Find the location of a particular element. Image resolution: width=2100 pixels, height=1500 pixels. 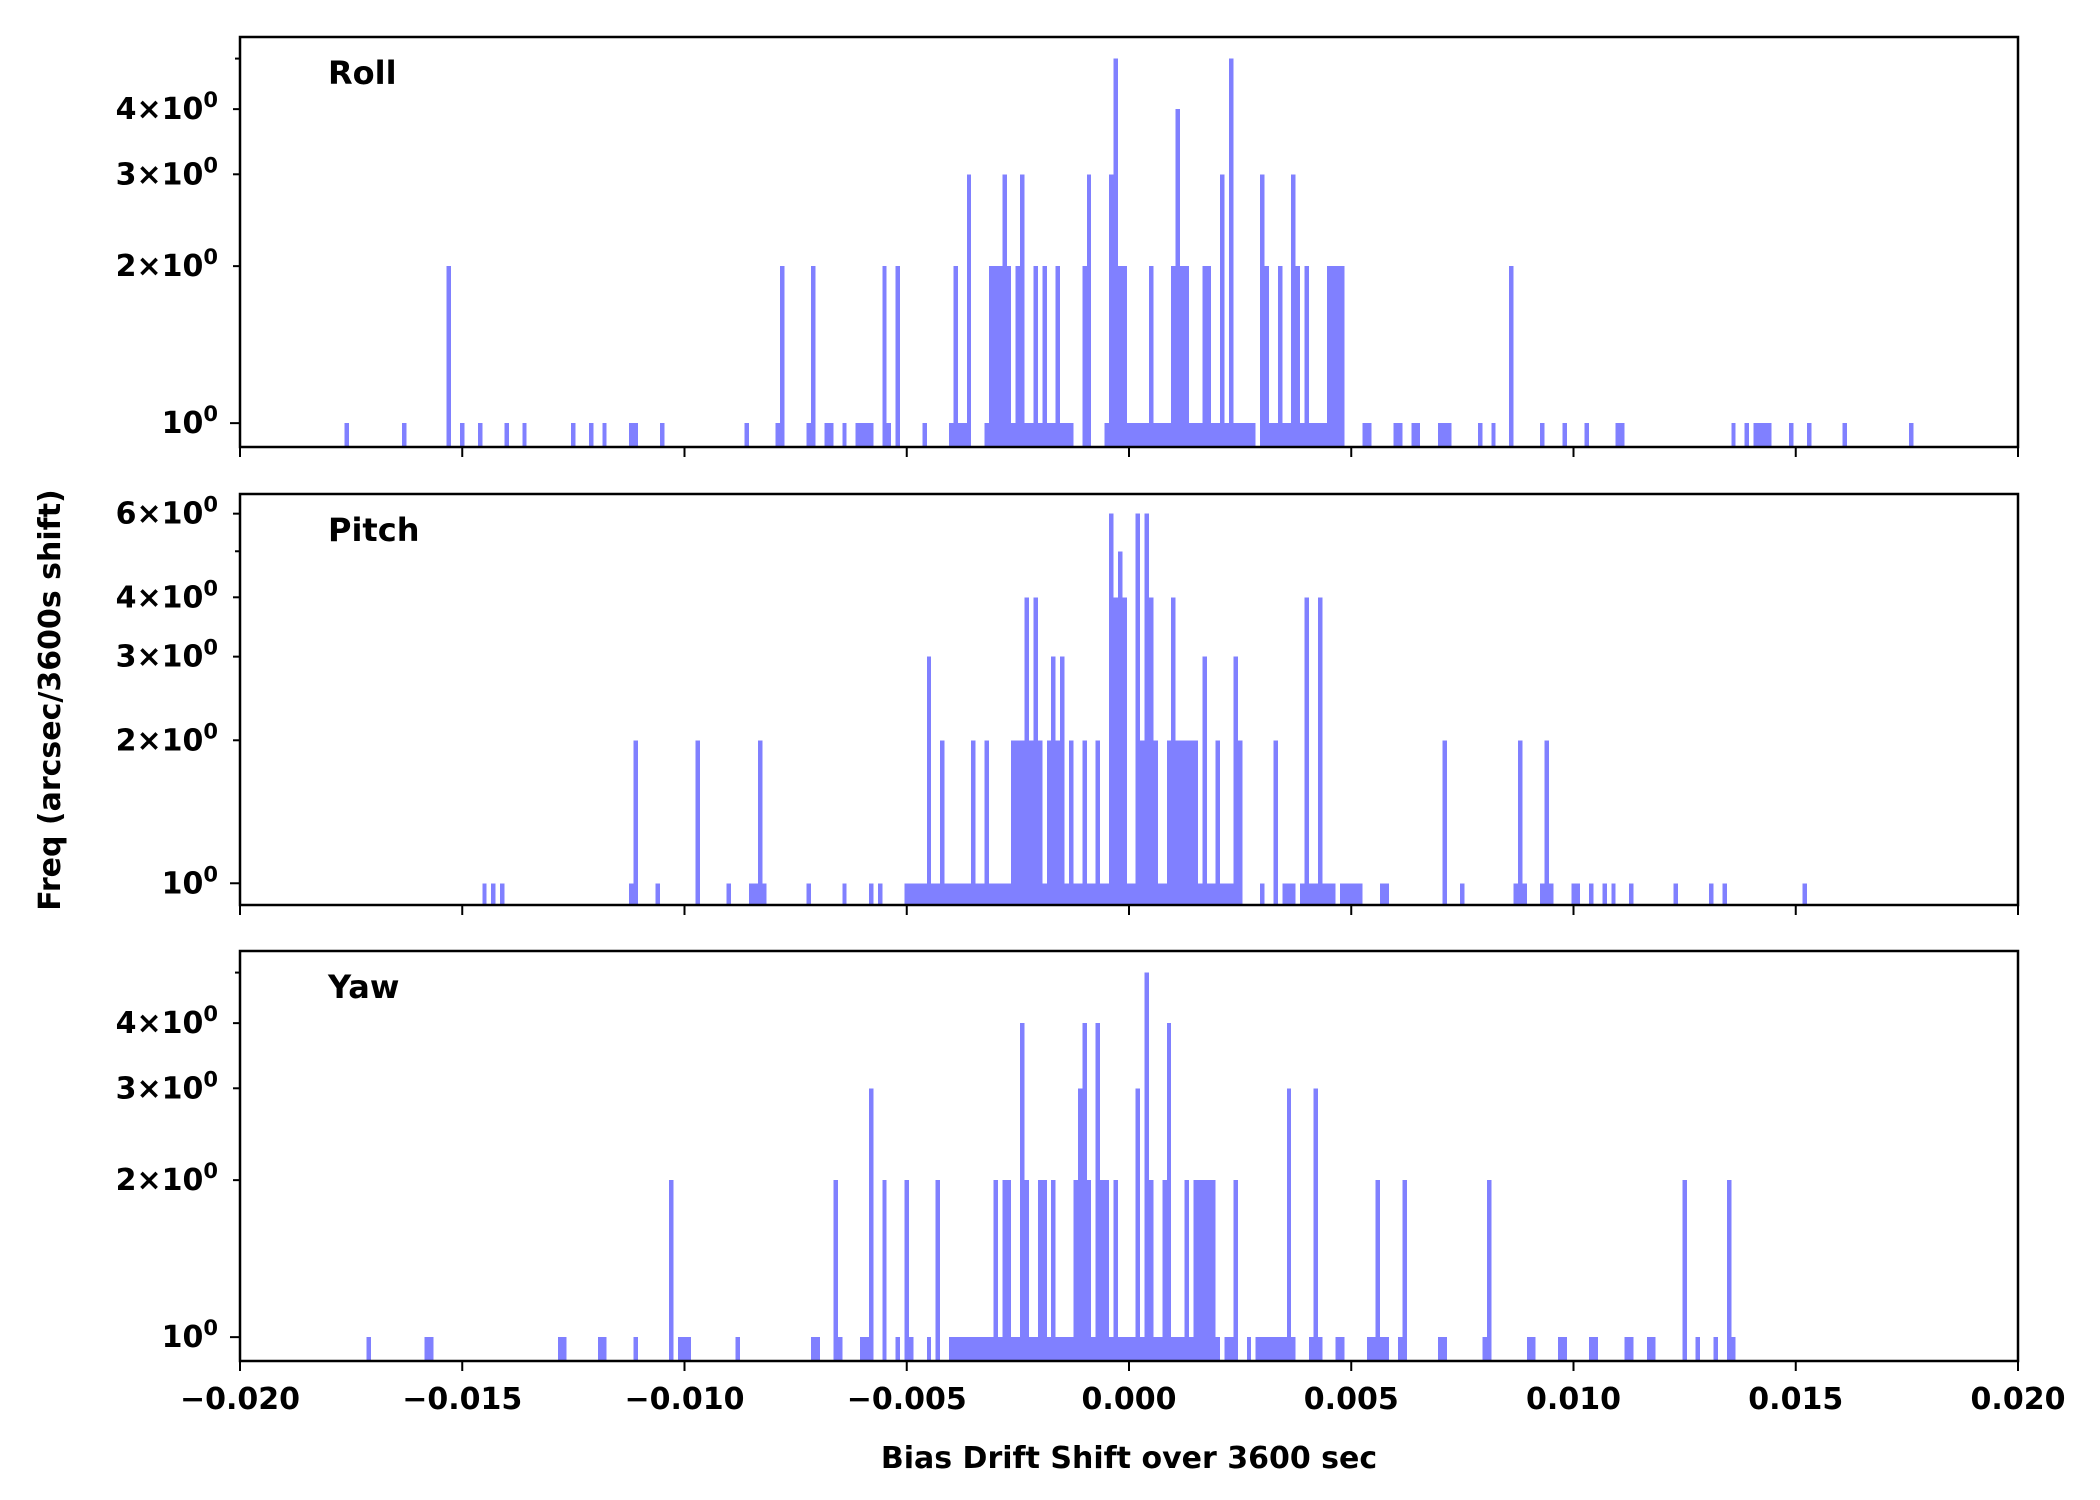

roll-y-axis: 100 2×100 3×100 4×100 is located at coordinates (178, 249).